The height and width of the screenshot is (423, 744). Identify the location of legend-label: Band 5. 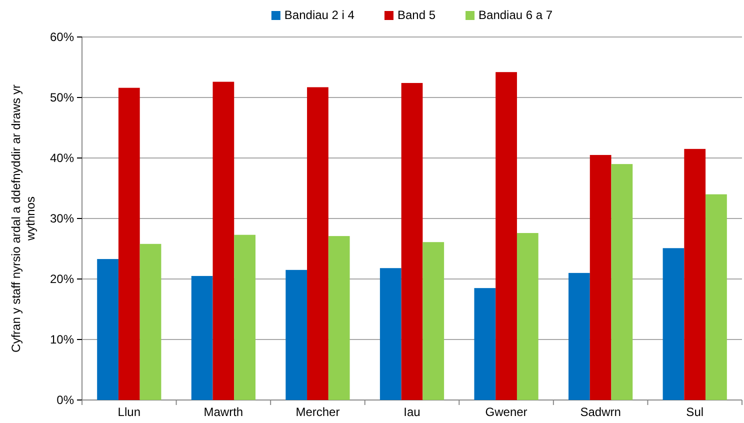
(416, 15).